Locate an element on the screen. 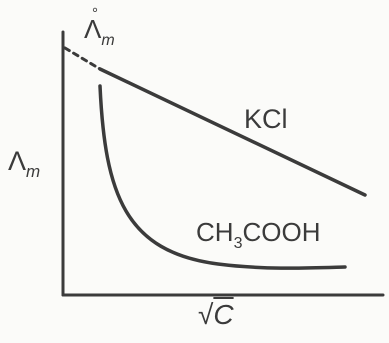  ch3cooh-label: CH3COOH is located at coordinates (258, 234).